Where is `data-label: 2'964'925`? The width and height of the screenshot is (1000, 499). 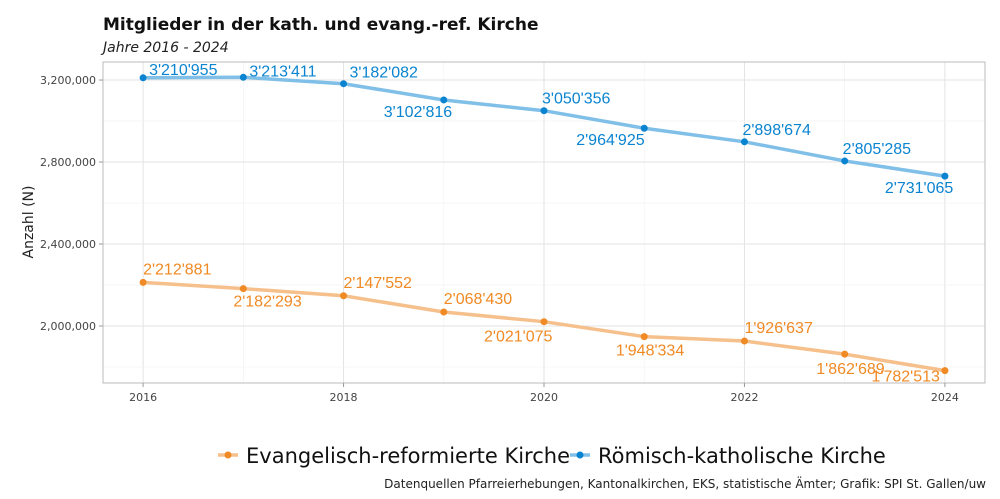
data-label: 2'964'925 is located at coordinates (610, 140).